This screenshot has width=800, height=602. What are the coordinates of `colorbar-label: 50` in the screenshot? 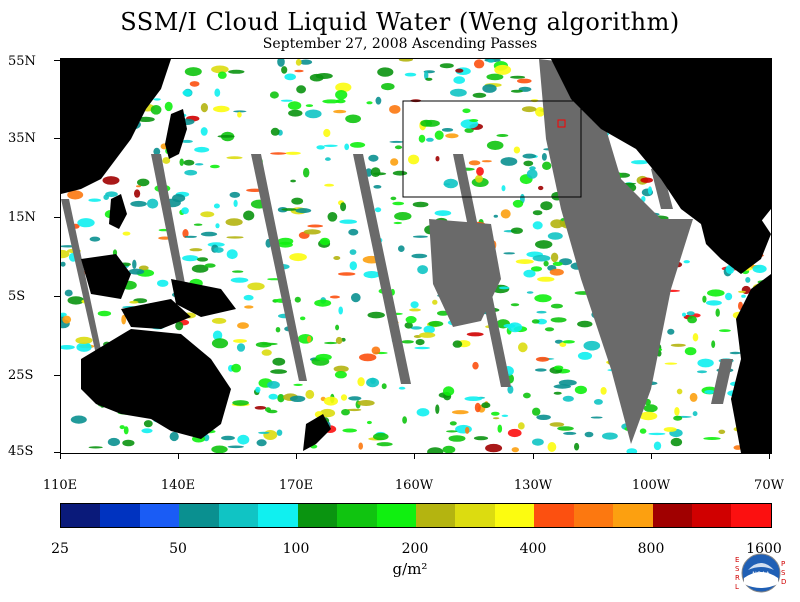 It's located at (178, 549).